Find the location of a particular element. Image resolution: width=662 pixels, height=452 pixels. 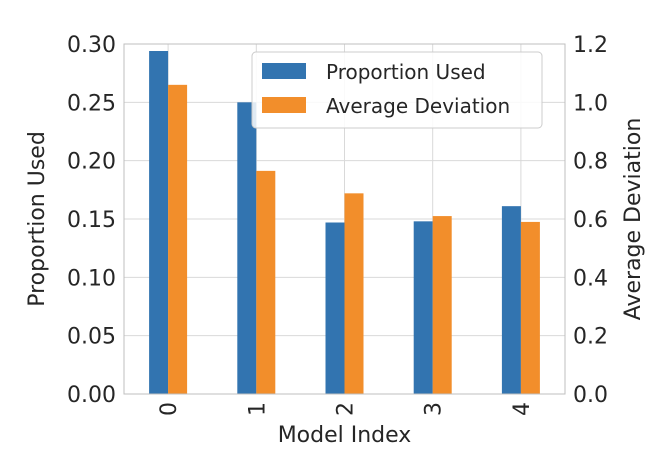

x-tick-label: 4 is located at coordinates (522, 409).